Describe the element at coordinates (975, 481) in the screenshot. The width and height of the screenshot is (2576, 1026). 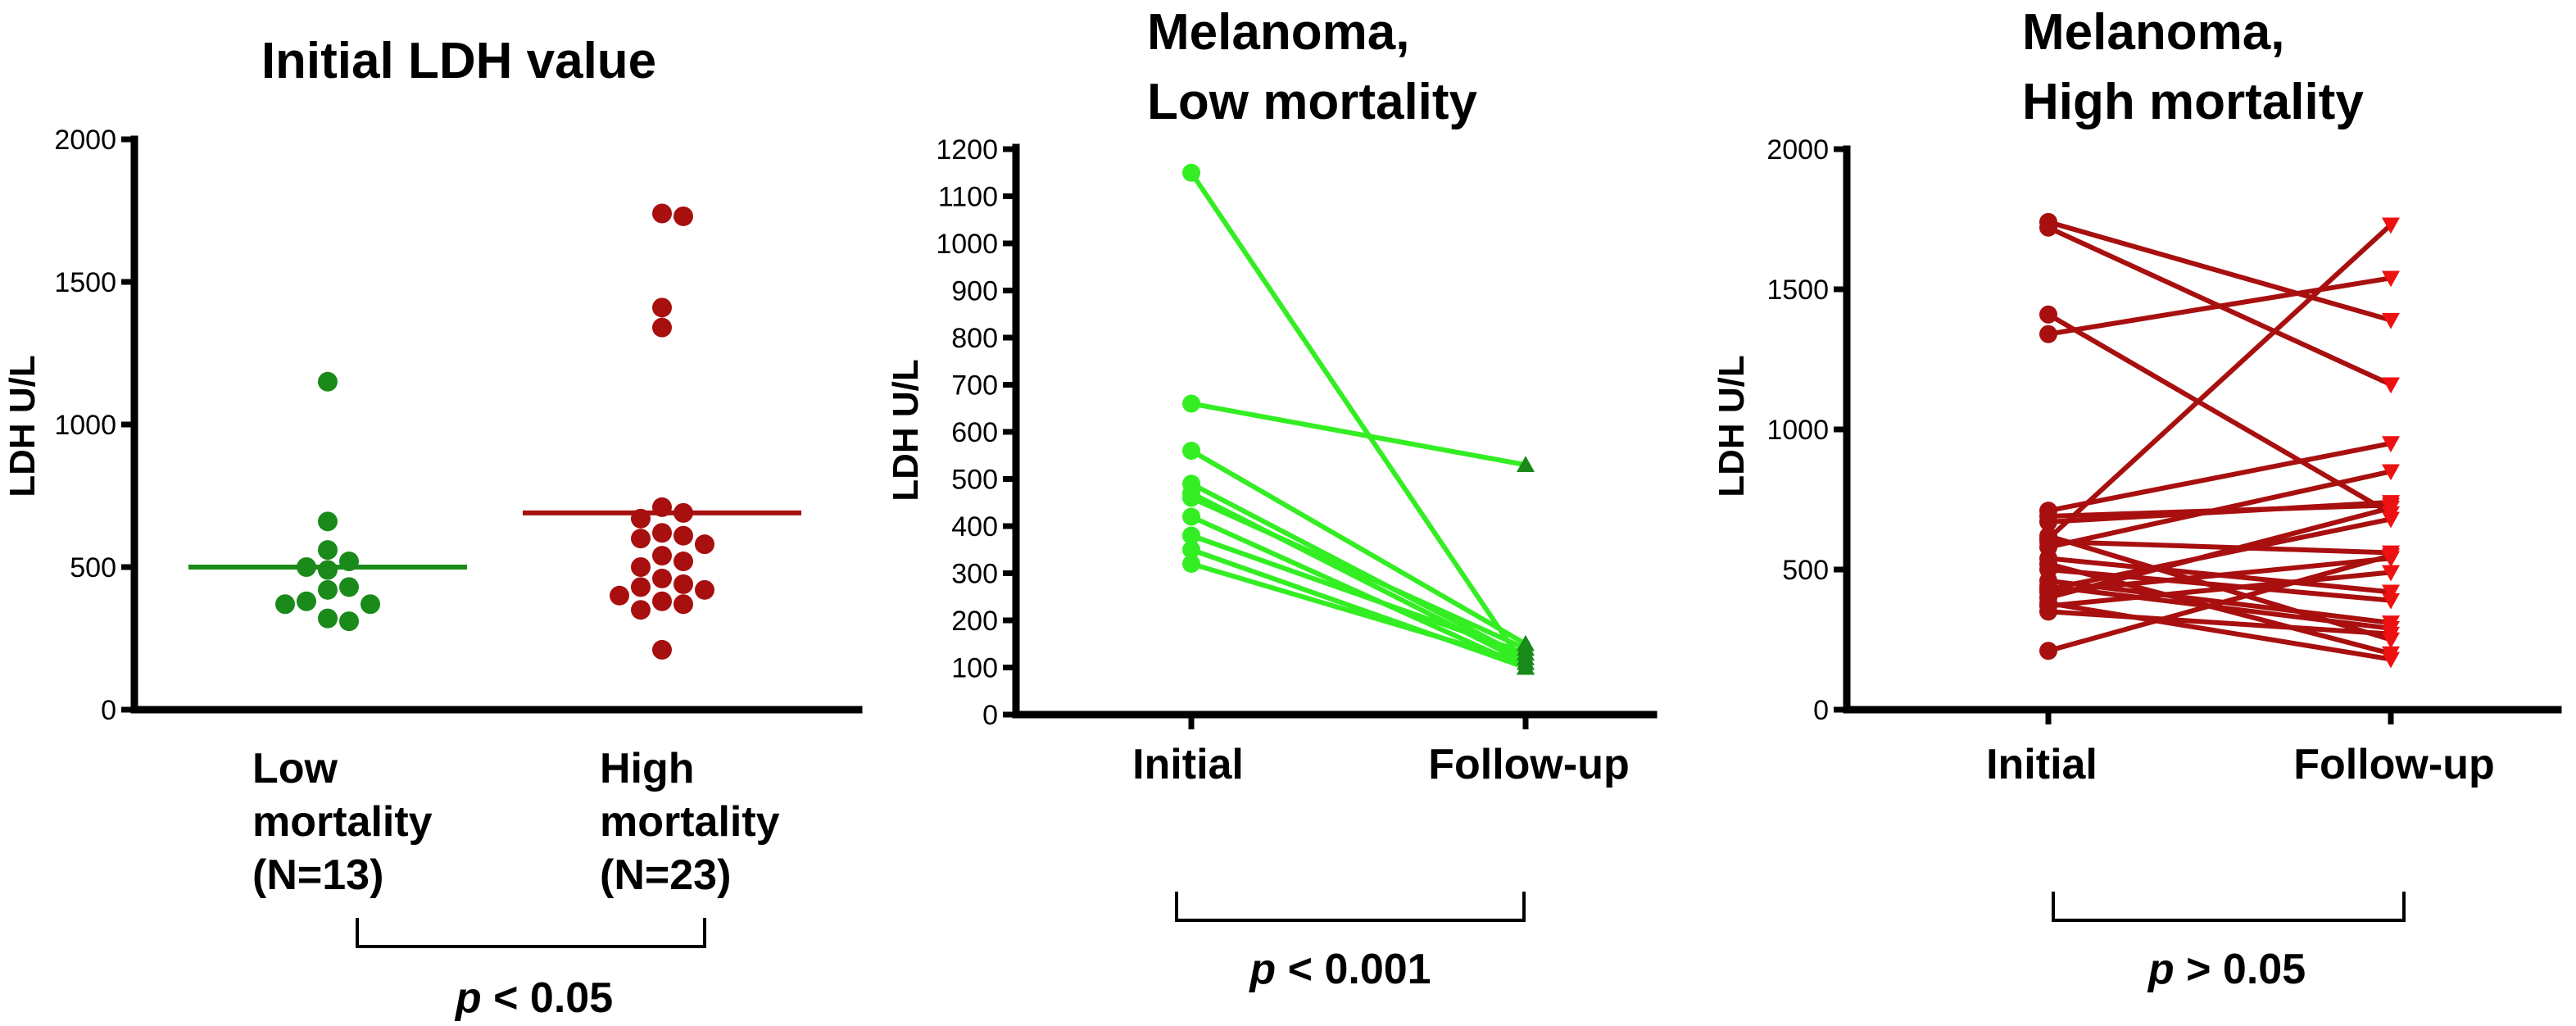
I see `panel2-ytick-label-5: 500` at that location.